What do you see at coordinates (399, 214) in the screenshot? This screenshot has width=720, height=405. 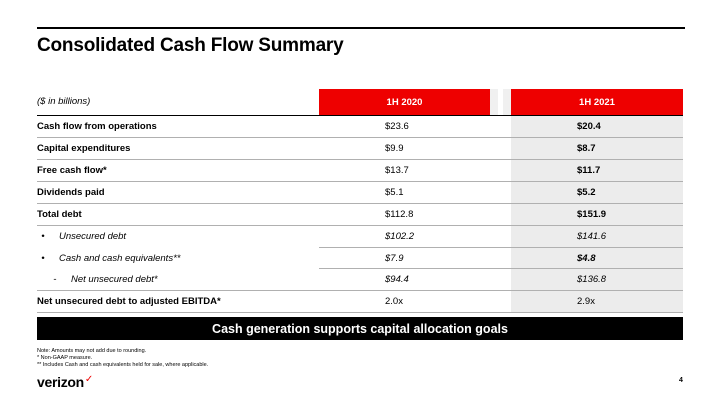 I see `value-1h-2020: $112.8` at bounding box center [399, 214].